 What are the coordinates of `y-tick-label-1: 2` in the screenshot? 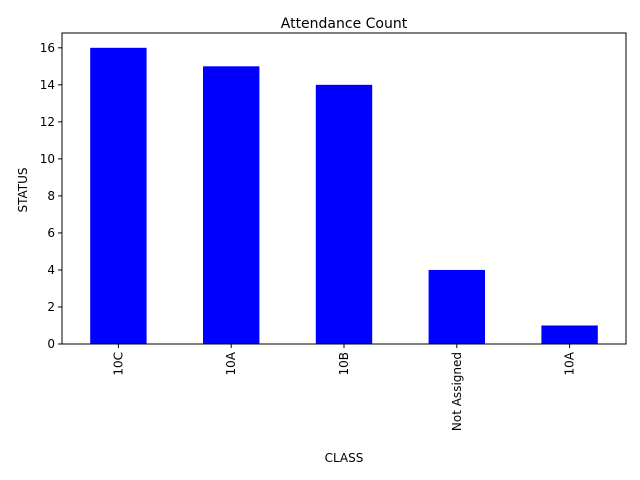 It's located at (51, 307).